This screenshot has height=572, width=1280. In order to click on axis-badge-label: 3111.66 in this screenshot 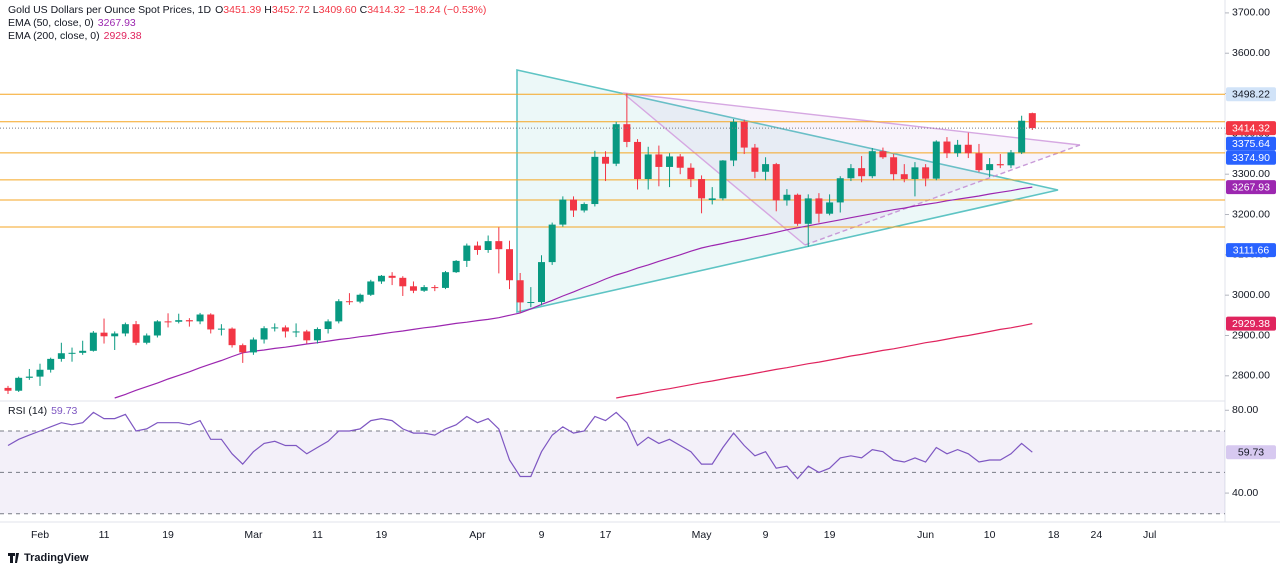, I will do `click(1251, 250)`.